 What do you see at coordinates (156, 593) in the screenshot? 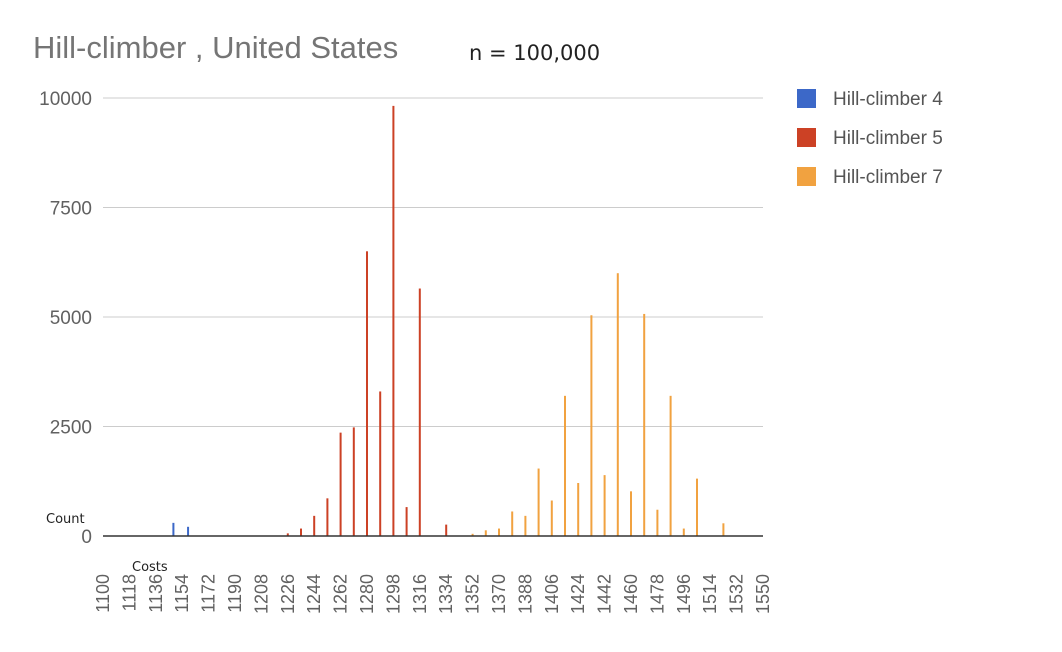
I see `x-tick-label: 1136` at bounding box center [156, 593].